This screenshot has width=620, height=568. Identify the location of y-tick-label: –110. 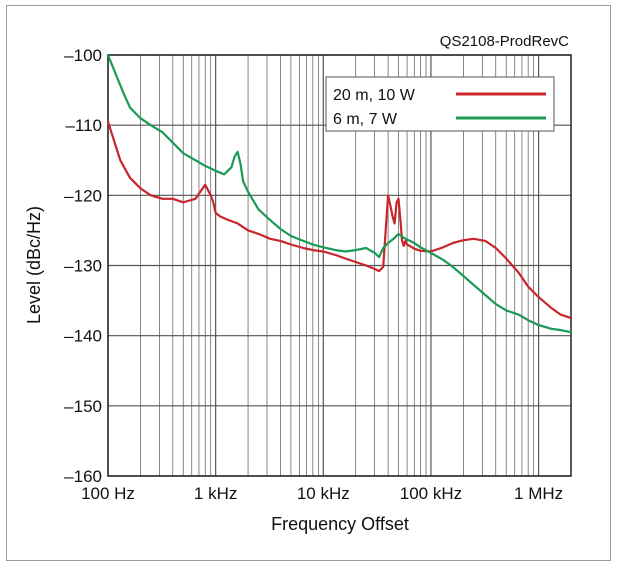
(83, 125).